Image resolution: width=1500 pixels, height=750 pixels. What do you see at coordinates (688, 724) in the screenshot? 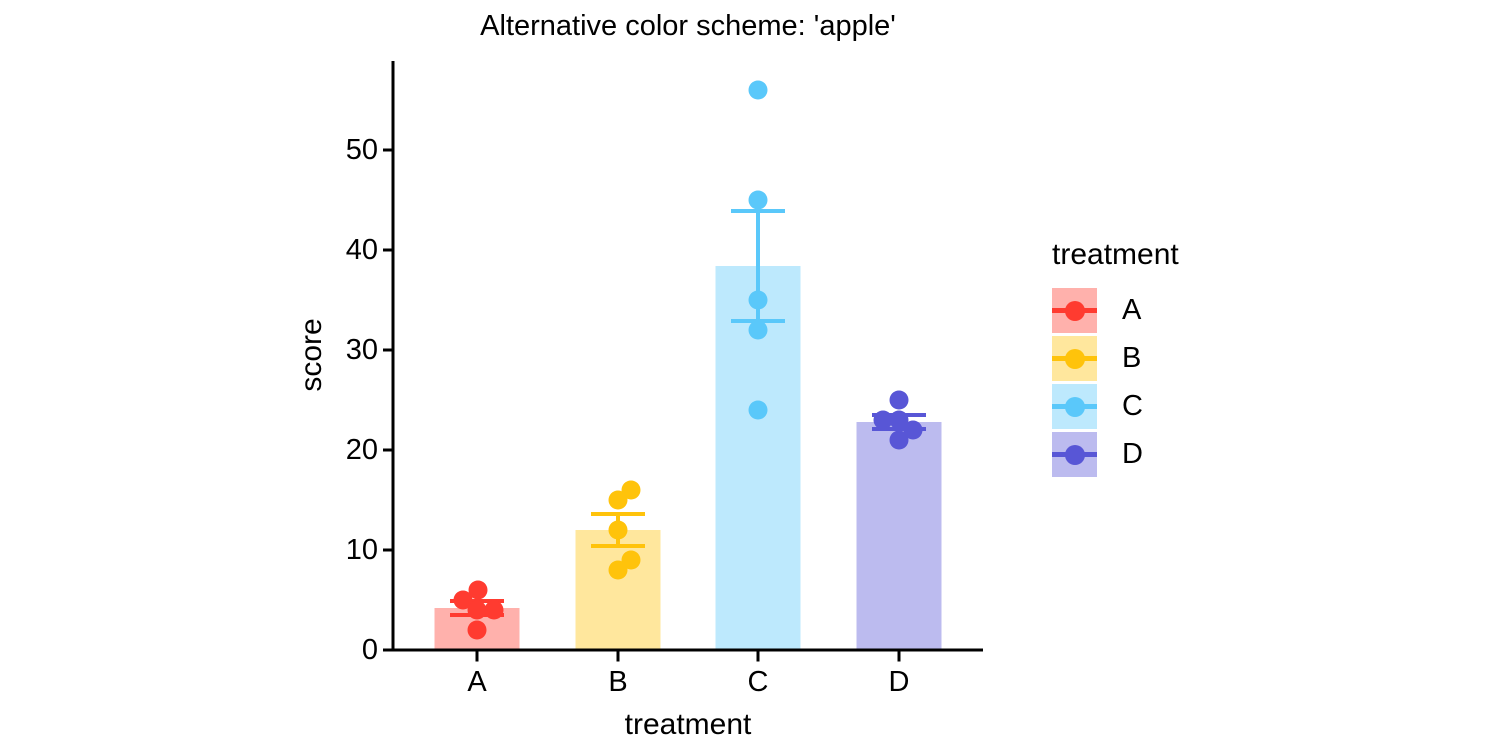
I see `x-axis-title: treatment` at bounding box center [688, 724].